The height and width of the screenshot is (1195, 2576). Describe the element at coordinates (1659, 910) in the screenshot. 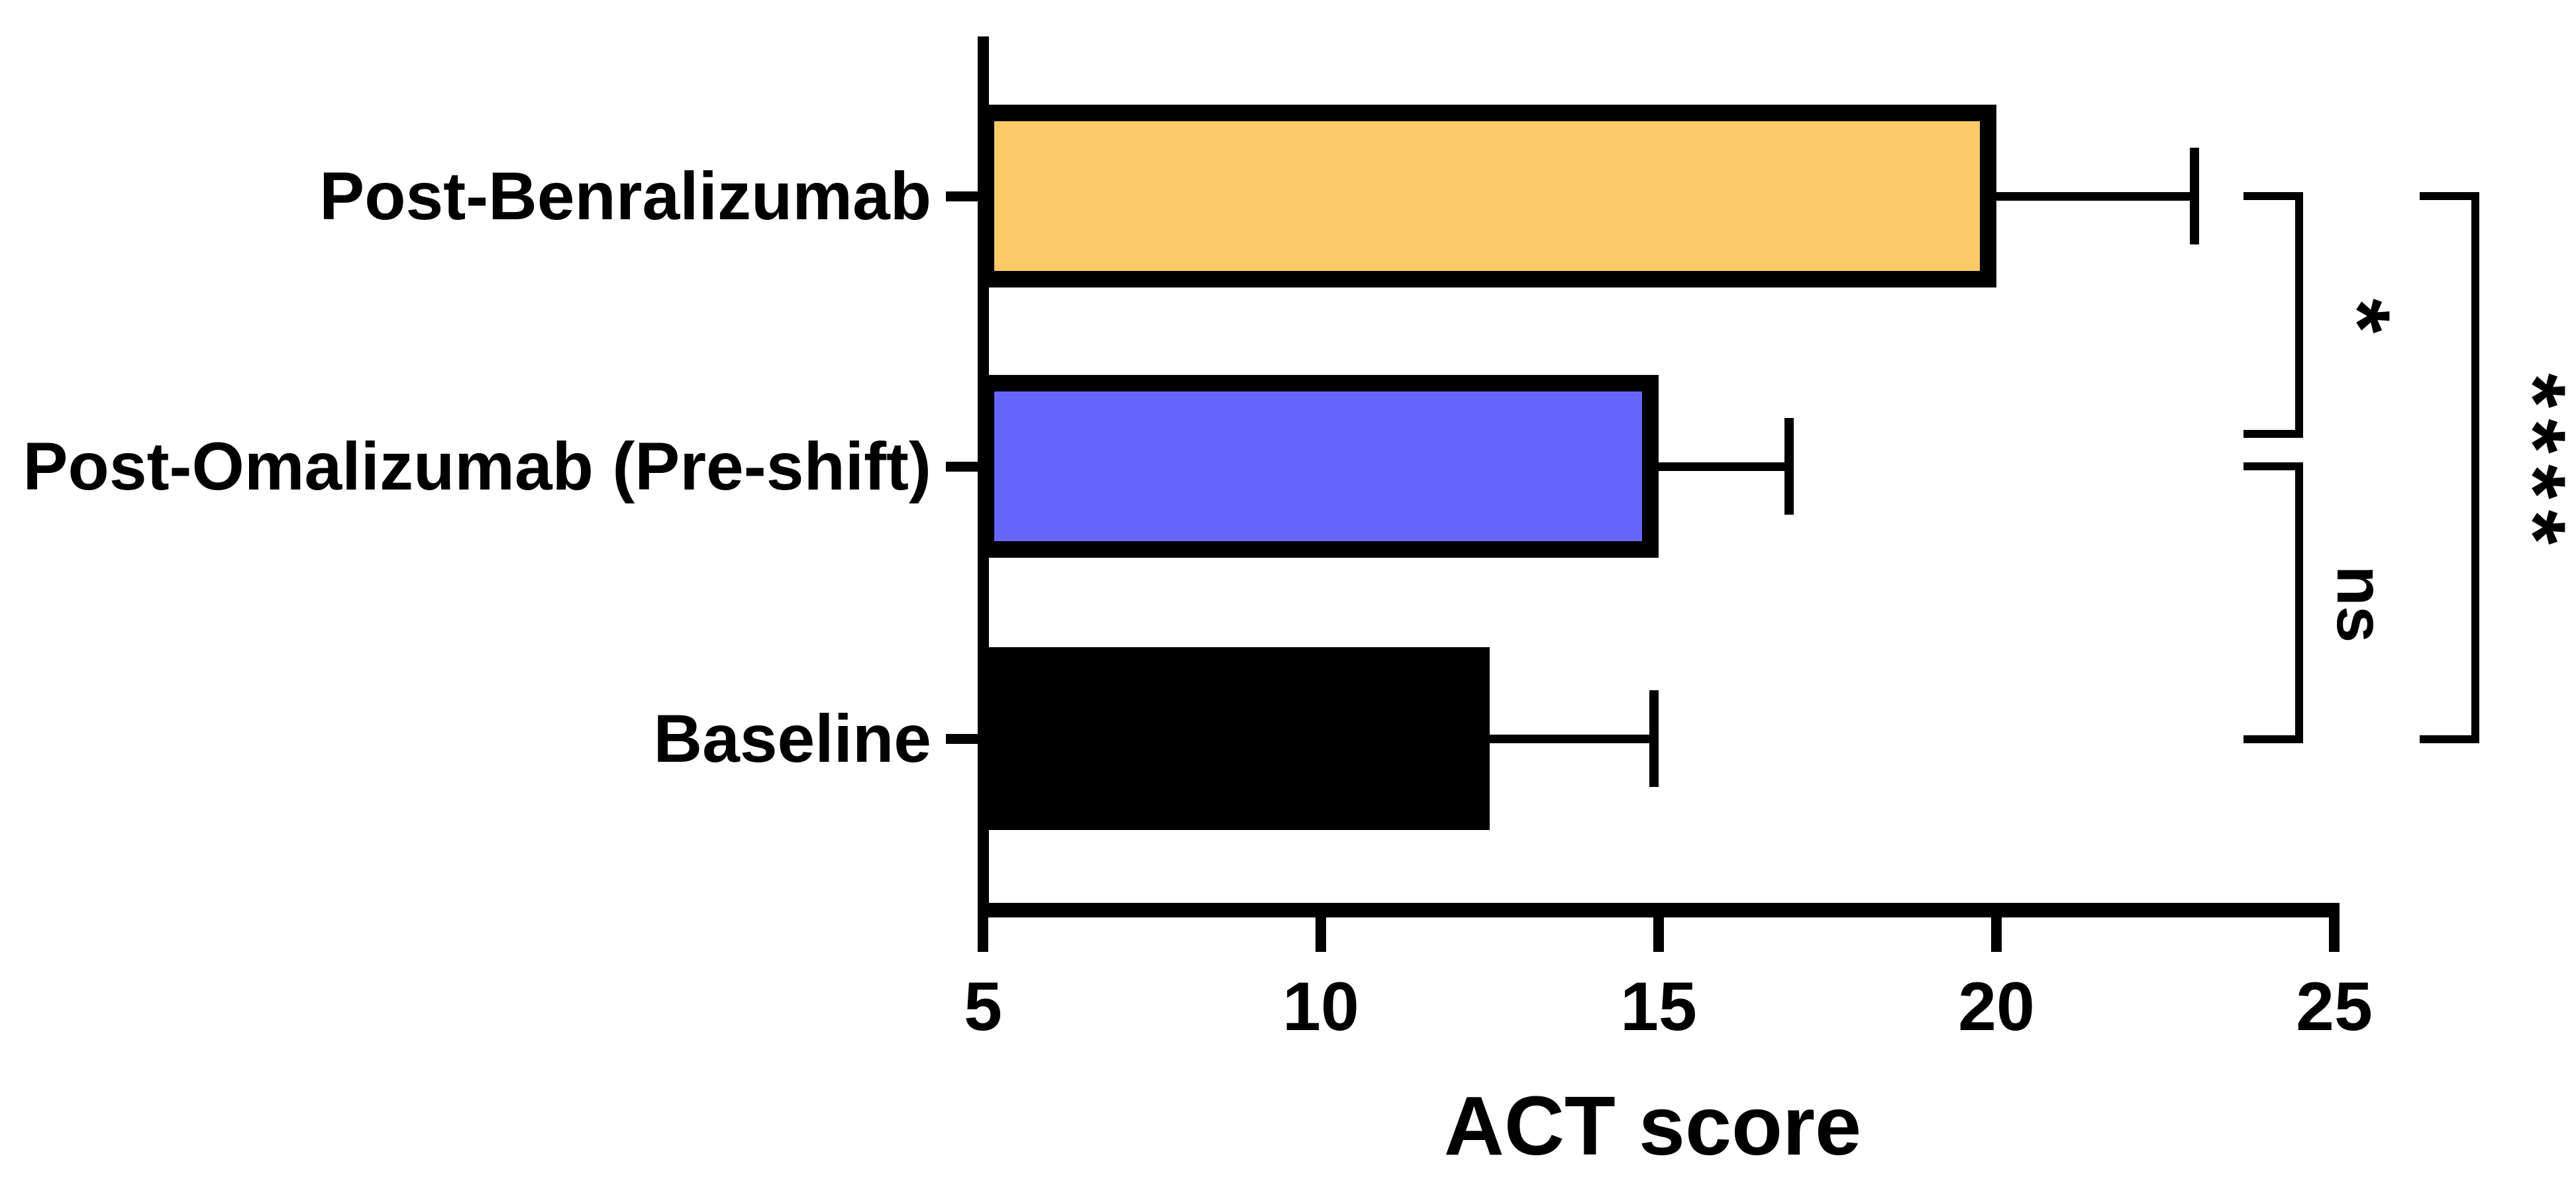

I see `x-axis-line` at that location.